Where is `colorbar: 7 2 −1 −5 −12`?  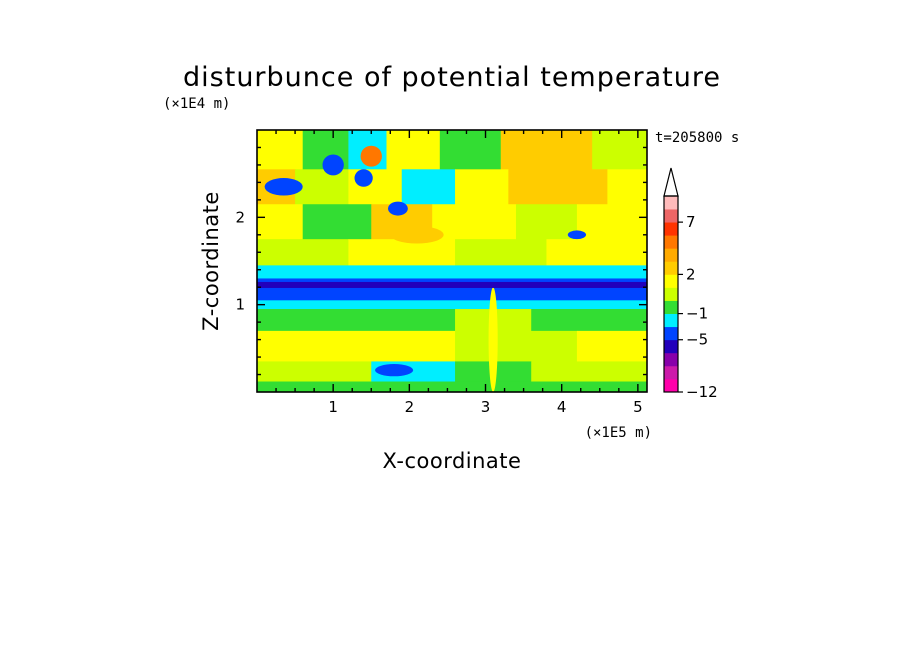
colorbar: 7 2 −1 −5 −12 is located at coordinates (690, 284).